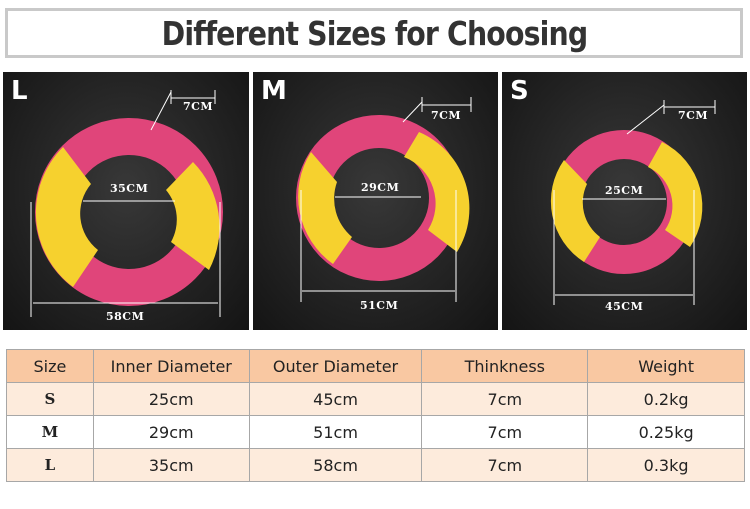 This screenshot has width=750, height=509. What do you see at coordinates (379, 305) in the screenshot?
I see `outer-diameter-label-m: 51CM` at bounding box center [379, 305].